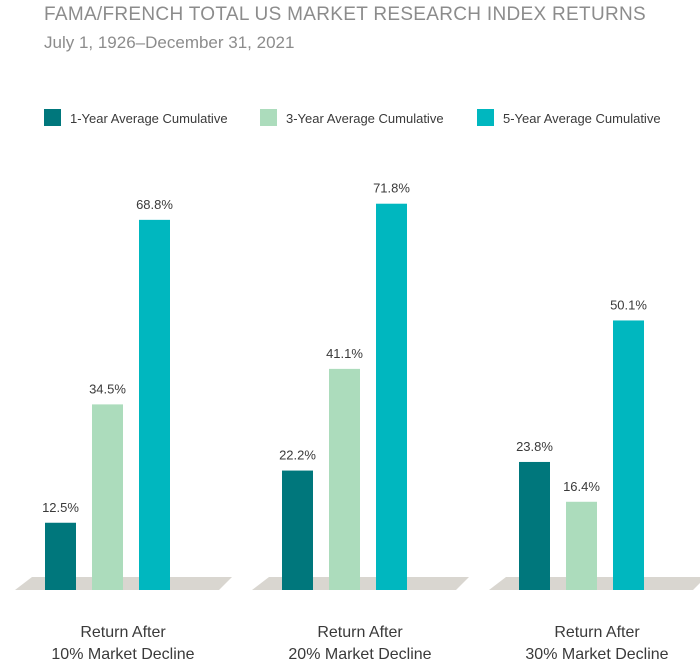  What do you see at coordinates (359, 654) in the screenshot?
I see `category-label-2-line-2: 20% Market Decline` at bounding box center [359, 654].